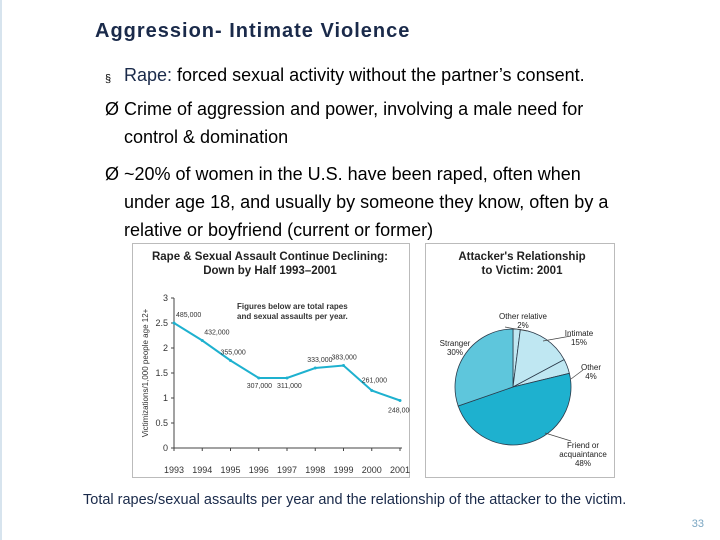  Describe the element at coordinates (591, 376) in the screenshot. I see `slice-value-label: 4%` at that location.